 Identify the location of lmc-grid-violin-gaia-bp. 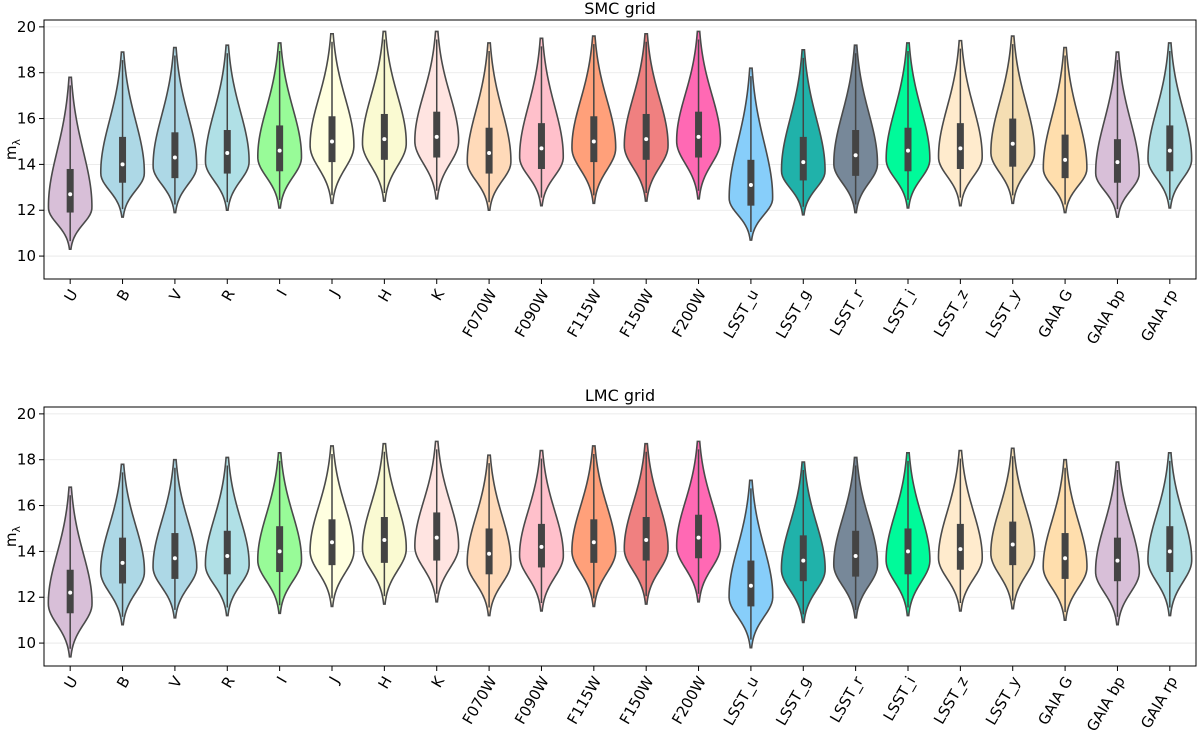
(1117, 543).